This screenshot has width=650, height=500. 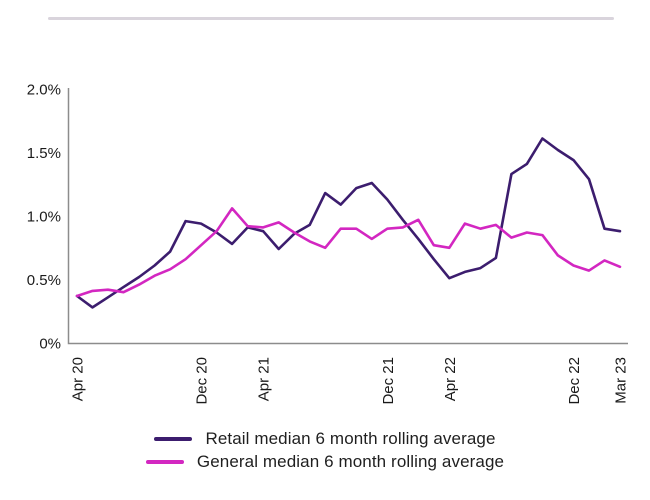 What do you see at coordinates (388, 381) in the screenshot?
I see `x-tick-label: Dec 21` at bounding box center [388, 381].